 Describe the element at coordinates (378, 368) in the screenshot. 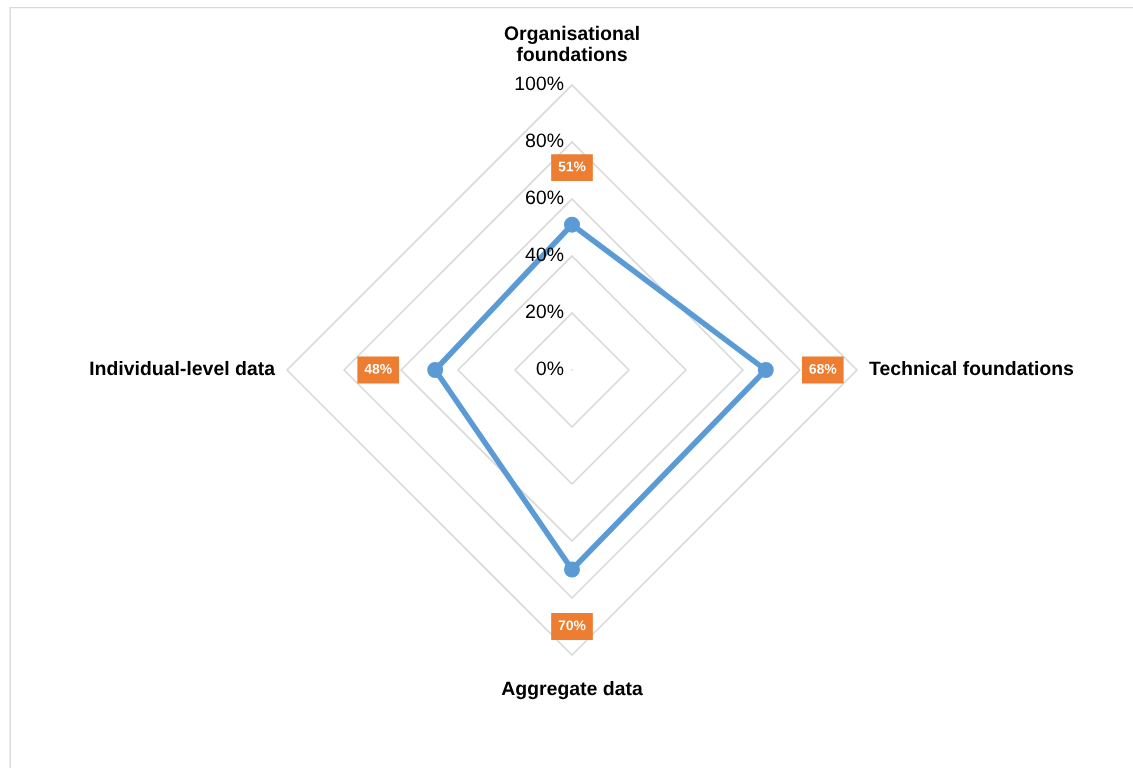

I see `text: 48%` at that location.